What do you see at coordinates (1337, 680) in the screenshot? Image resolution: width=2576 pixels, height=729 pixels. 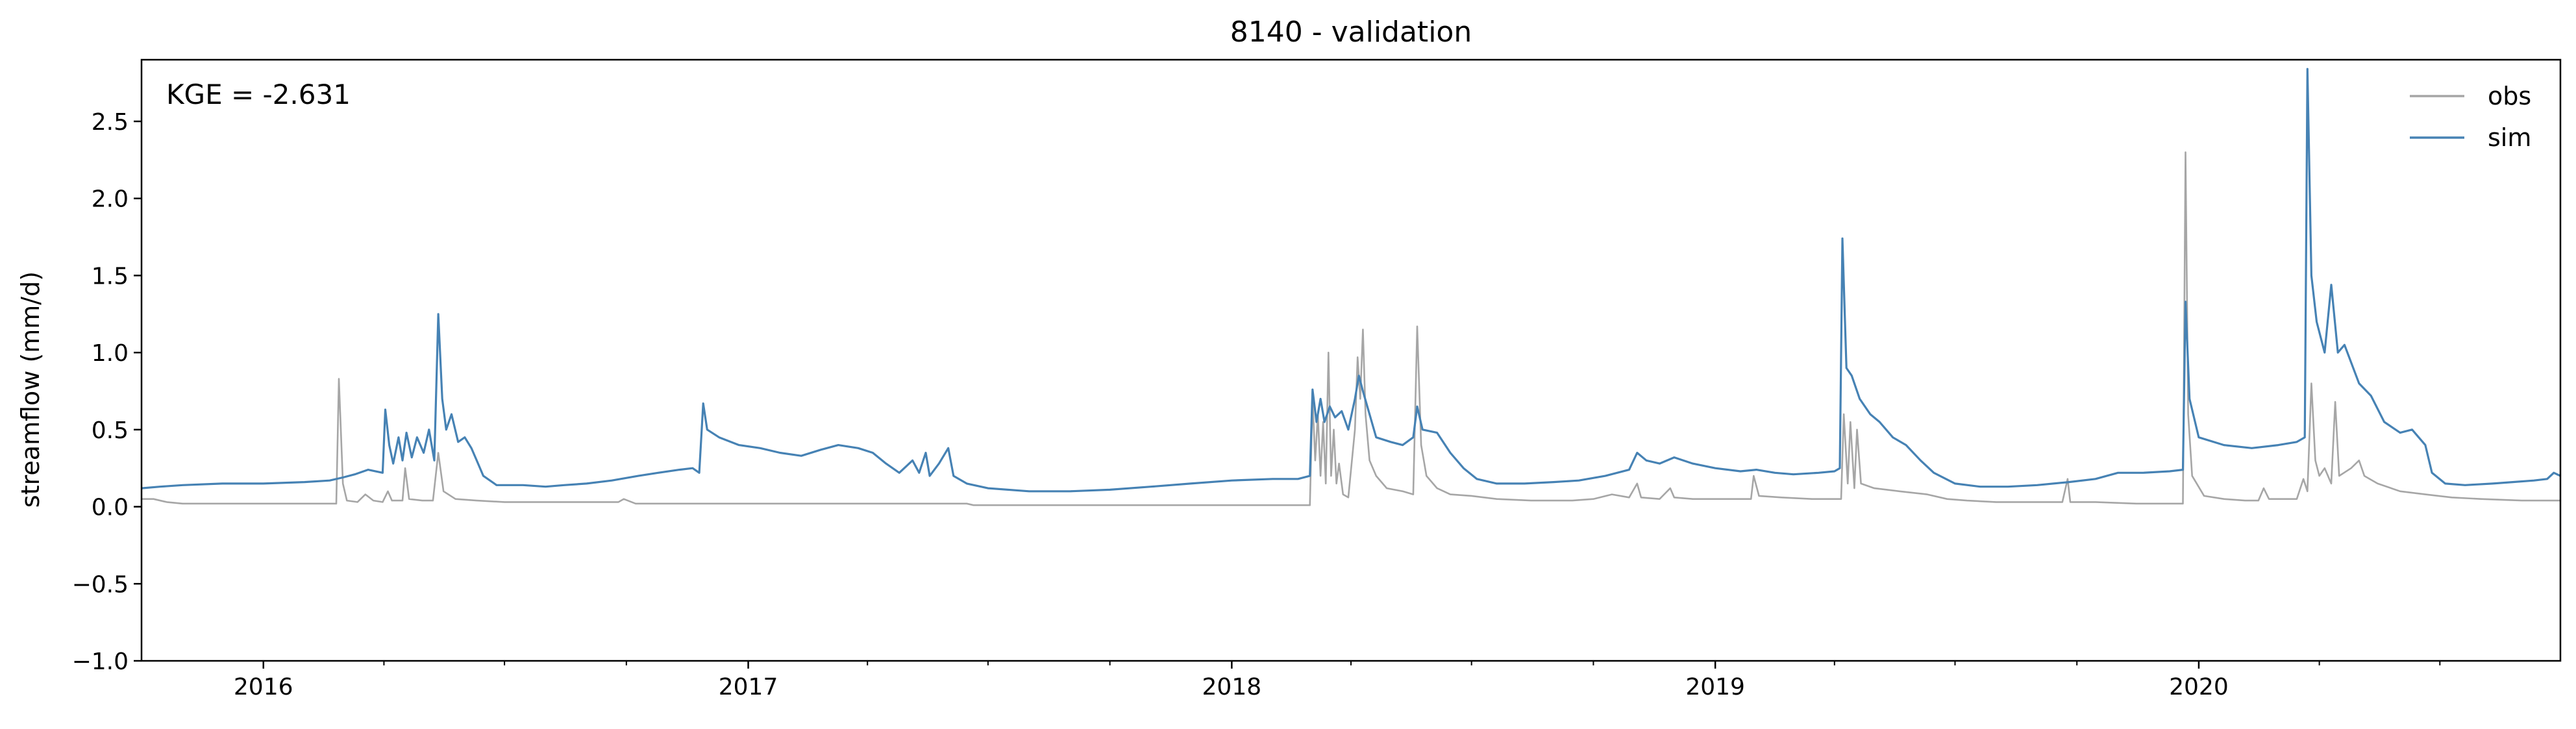 I see `x-axis-ticks: 2016 2017 2018 2019 2020` at bounding box center [1337, 680].